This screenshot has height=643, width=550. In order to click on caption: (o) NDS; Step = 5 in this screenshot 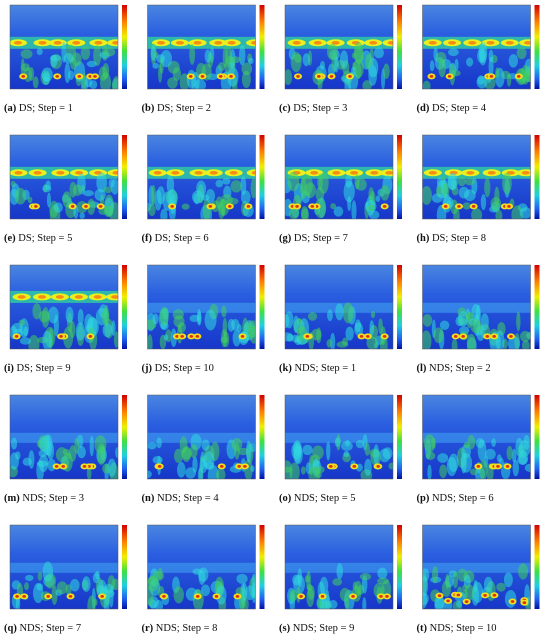, I will do `click(317, 498)`.